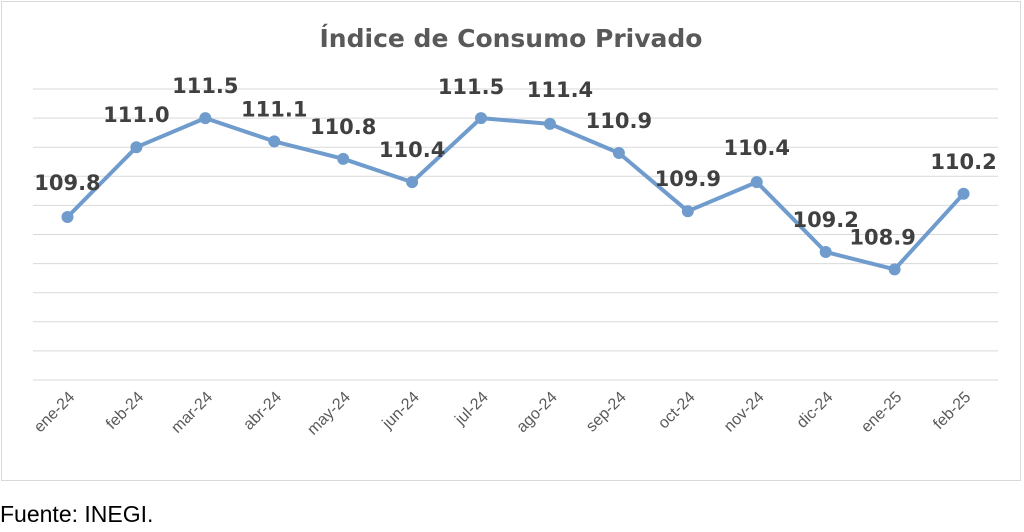 This screenshot has height=532, width=1024. Describe the element at coordinates (815, 410) in the screenshot. I see `x-tick-label: dic-24` at that location.